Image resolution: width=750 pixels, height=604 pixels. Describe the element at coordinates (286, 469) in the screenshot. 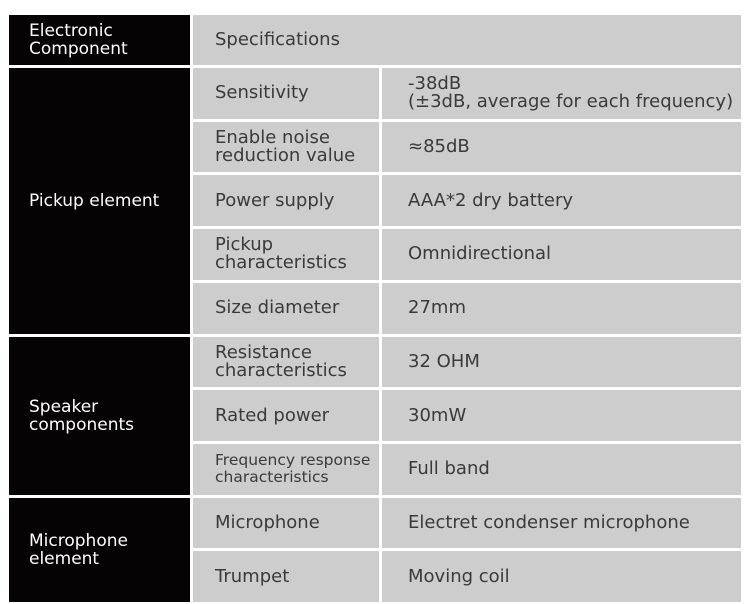

I see `row-label: Frequency response characteristics` at that location.